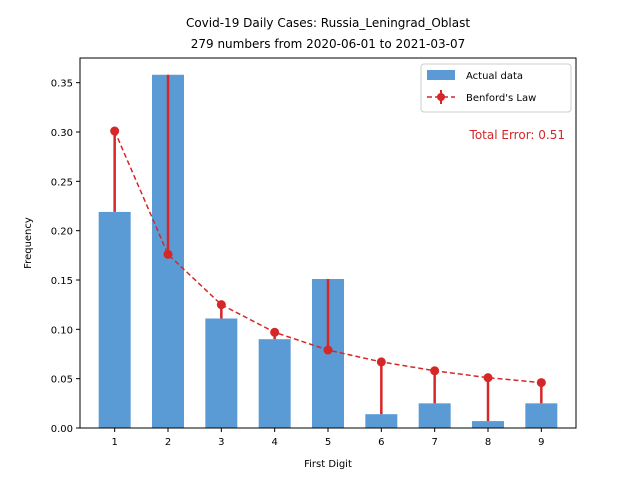 The width and height of the screenshot is (640, 480). Describe the element at coordinates (328, 464) in the screenshot. I see `x-axis-label: First Digit` at that location.